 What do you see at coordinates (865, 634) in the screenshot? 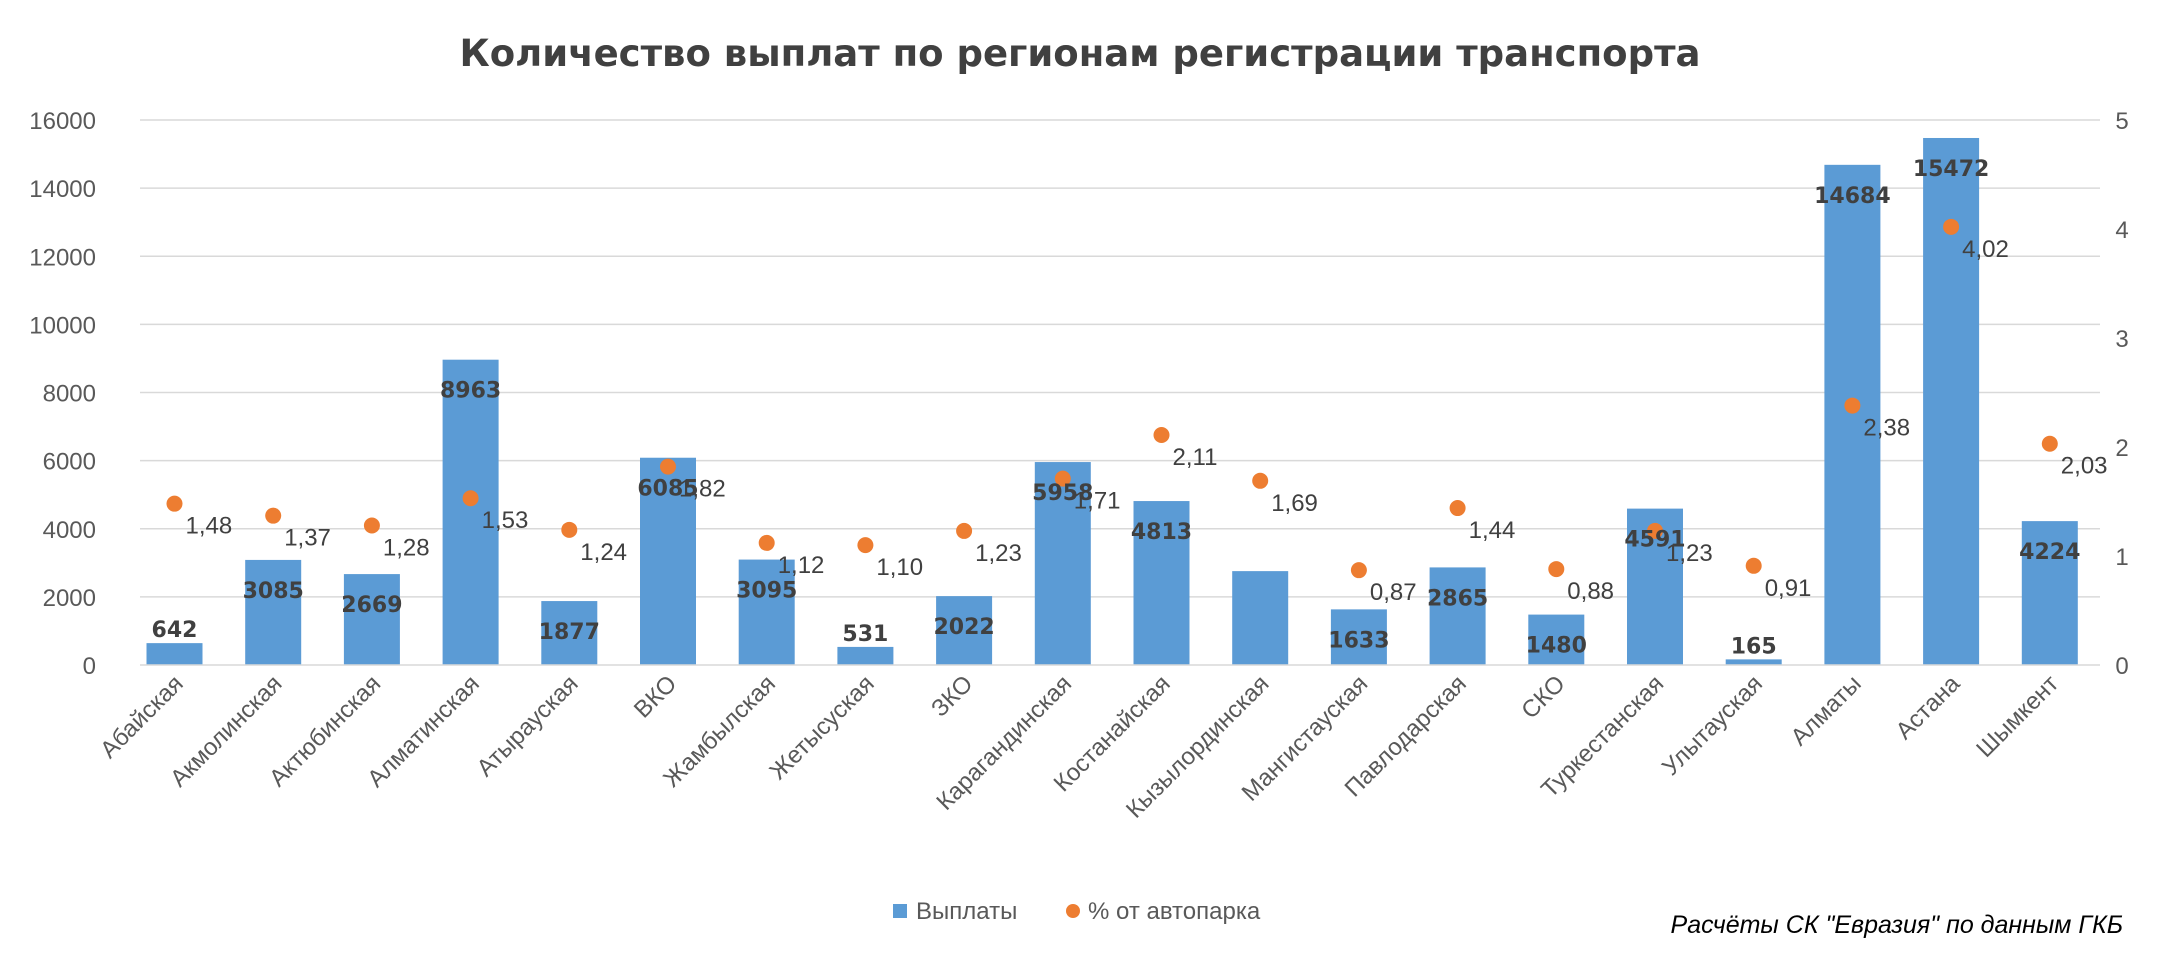
I see `bar-value-label: 531` at bounding box center [865, 634].